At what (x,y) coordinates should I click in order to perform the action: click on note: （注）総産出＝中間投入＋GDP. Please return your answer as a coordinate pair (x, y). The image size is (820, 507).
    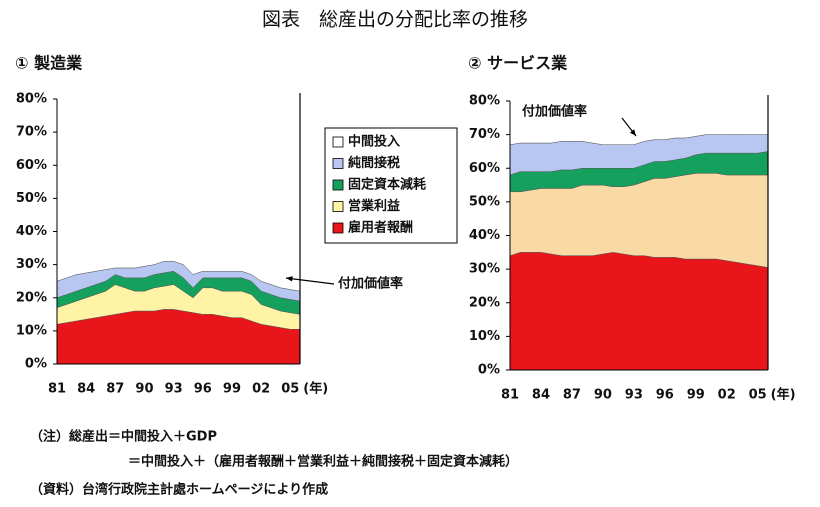
    Looking at the image, I should click on (123, 437).